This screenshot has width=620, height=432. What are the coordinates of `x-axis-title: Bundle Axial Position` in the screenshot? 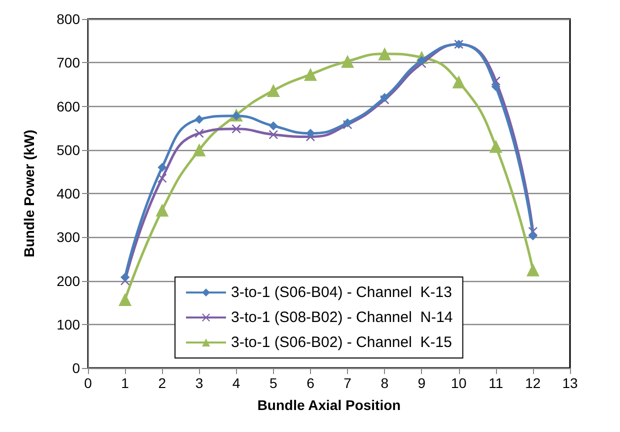 It's located at (329, 405).